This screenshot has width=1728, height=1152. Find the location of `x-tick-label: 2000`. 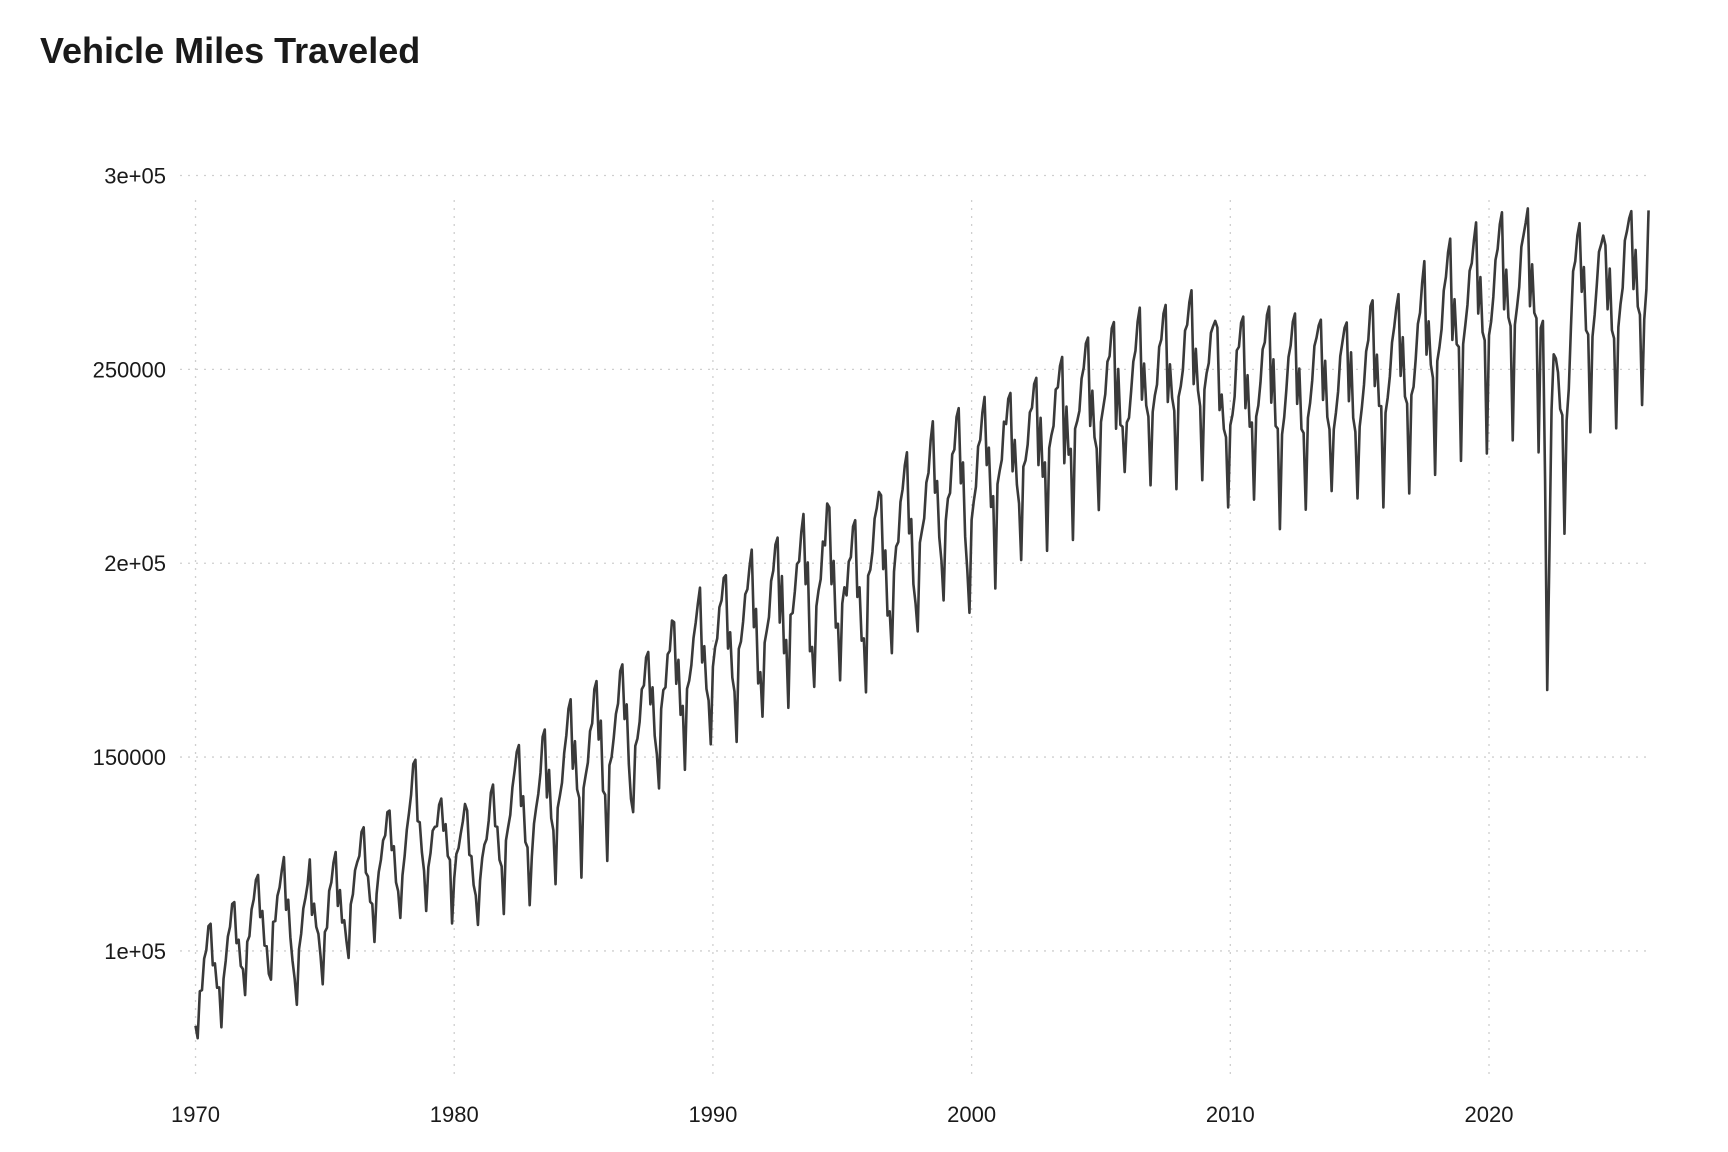

x-tick-label: 2000 is located at coordinates (971, 1114).